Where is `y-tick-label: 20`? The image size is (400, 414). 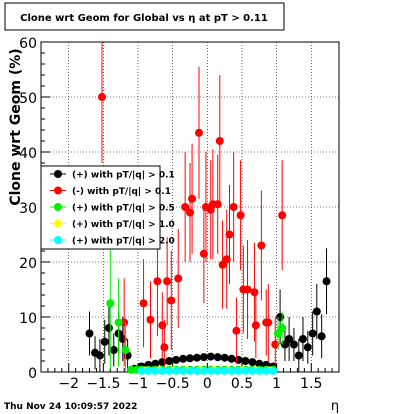 y-tick-label: 20 is located at coordinates (28, 264).